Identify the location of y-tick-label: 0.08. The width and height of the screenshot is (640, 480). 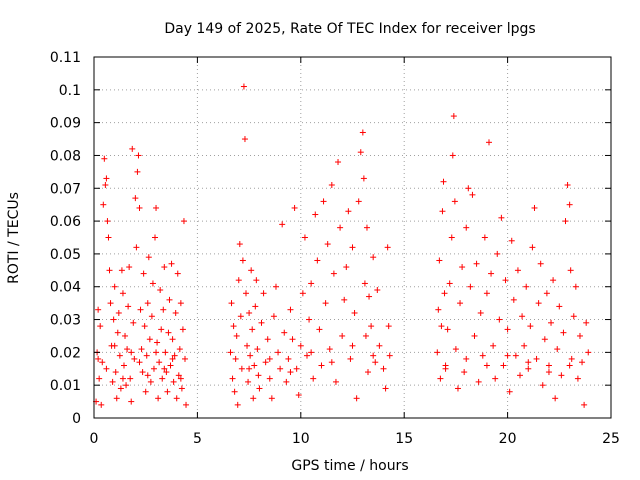
(65, 156).